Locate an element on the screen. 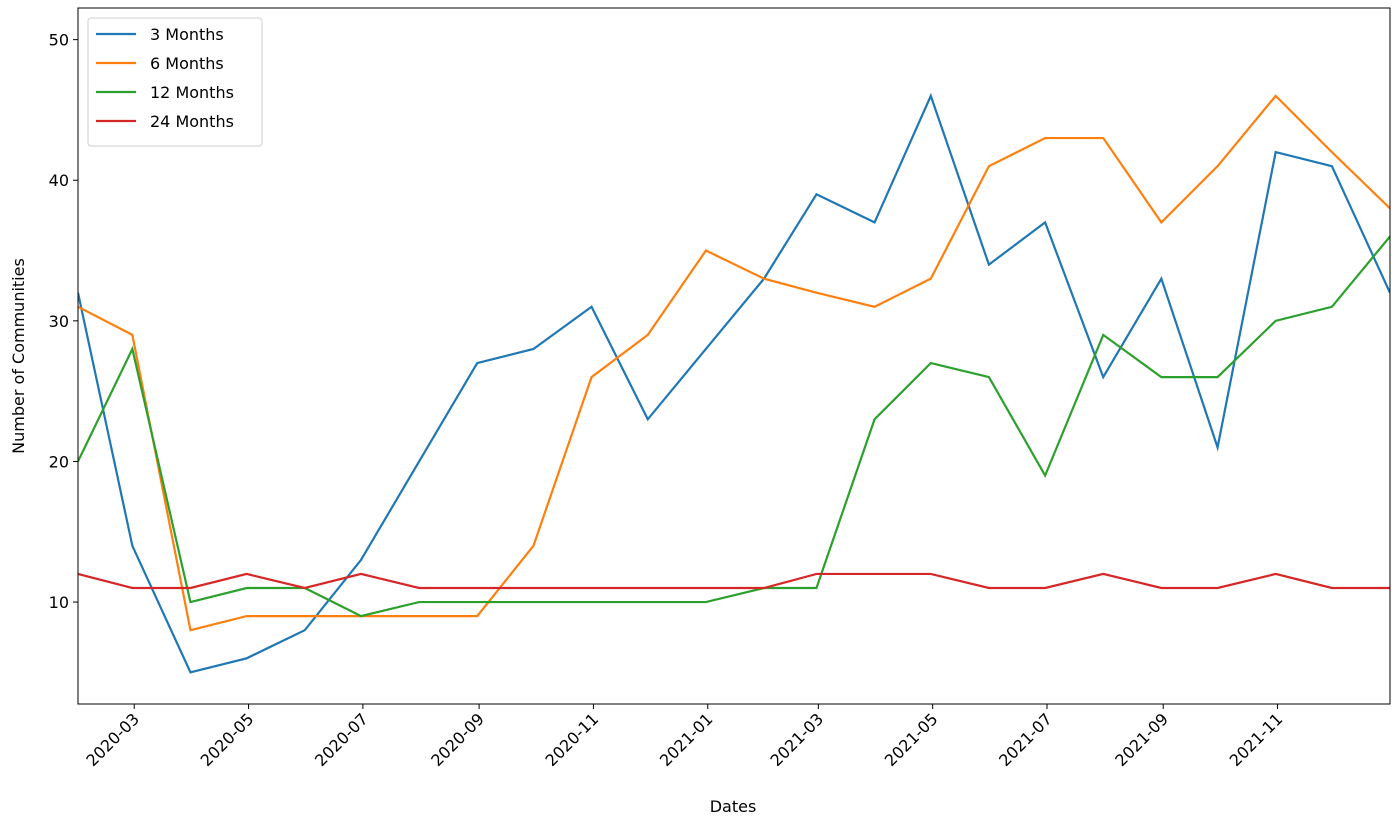 The width and height of the screenshot is (1395, 823). y-tick-label: 30 is located at coordinates (59, 321).